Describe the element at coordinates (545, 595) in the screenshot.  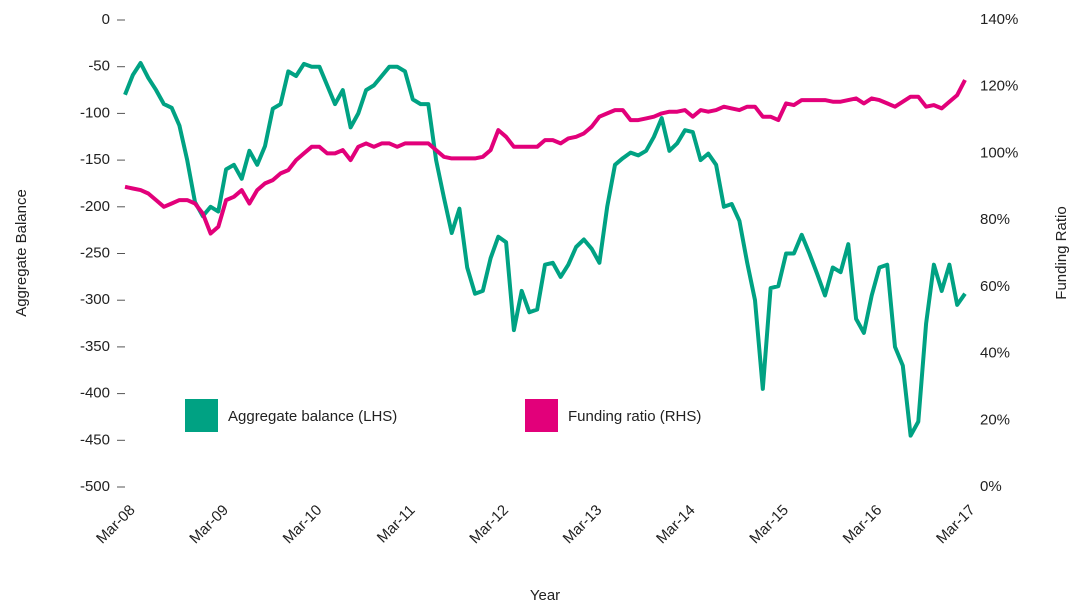
I see `x-axis-label: Year` at that location.